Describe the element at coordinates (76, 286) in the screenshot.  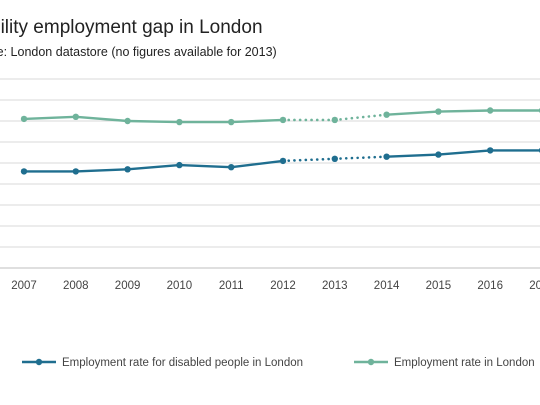
I see `x-tick-label: 2008` at that location.